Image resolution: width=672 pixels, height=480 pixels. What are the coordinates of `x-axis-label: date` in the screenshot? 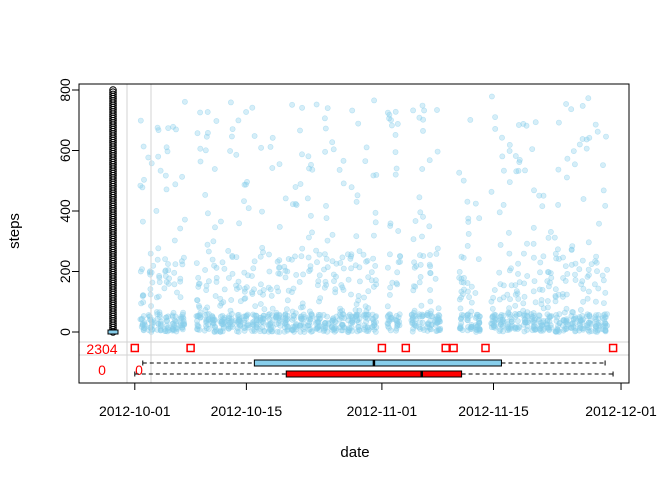 It's located at (354, 452).